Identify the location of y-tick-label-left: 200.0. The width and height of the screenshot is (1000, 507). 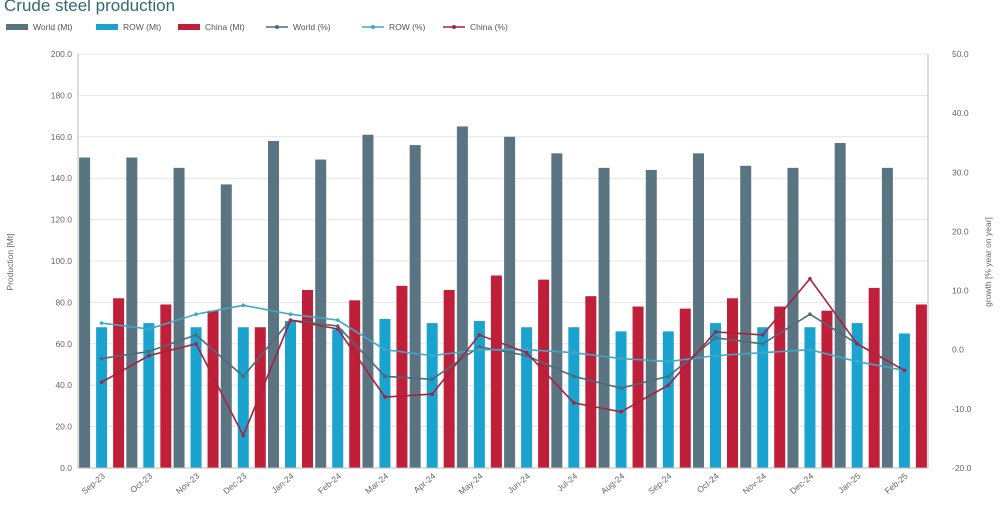
(62, 54).